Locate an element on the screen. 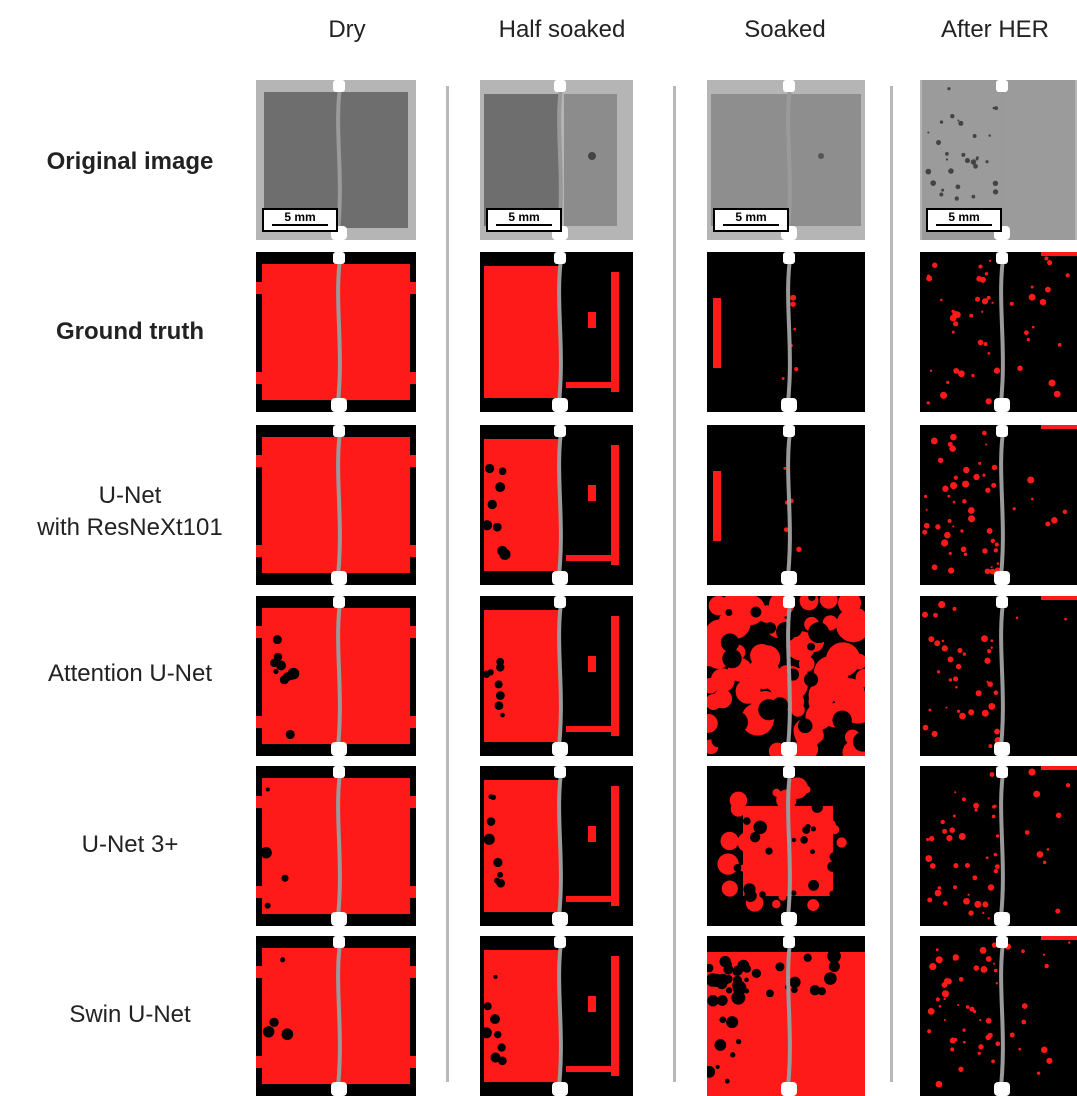 The width and height of the screenshot is (1077, 1096). image-mask-row4-soaked is located at coordinates (786, 846).